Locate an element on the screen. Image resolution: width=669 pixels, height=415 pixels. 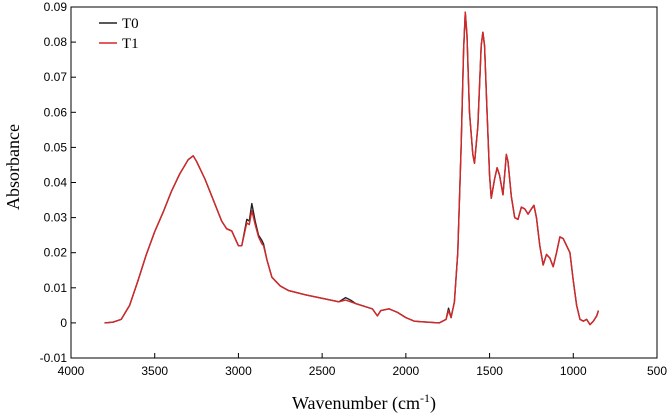
x-axis-title: Wavenumber (cm-1) is located at coordinates (364, 402).